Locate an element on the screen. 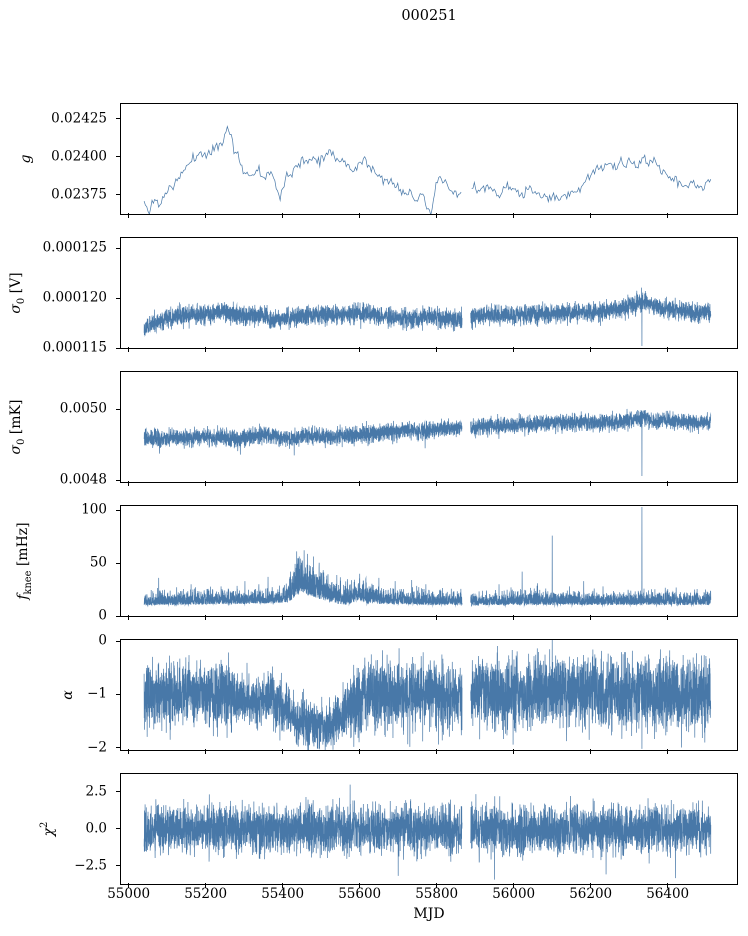 This screenshot has height=936, width=748. series-canvas-sigma0-V is located at coordinates (429, 293).